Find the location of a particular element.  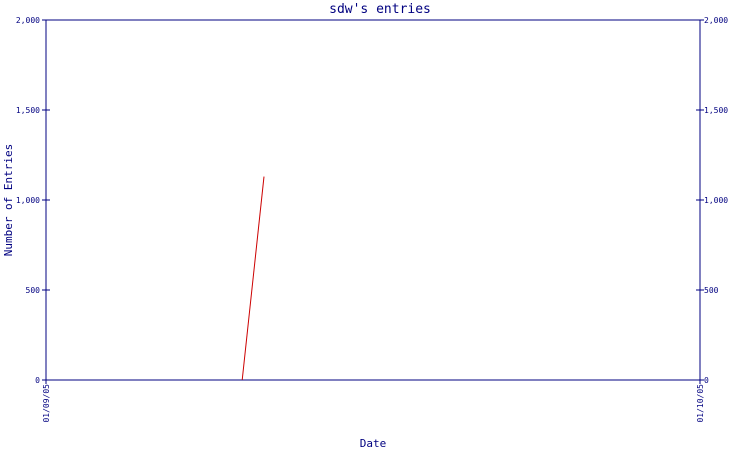

series-line is located at coordinates (253, 278).